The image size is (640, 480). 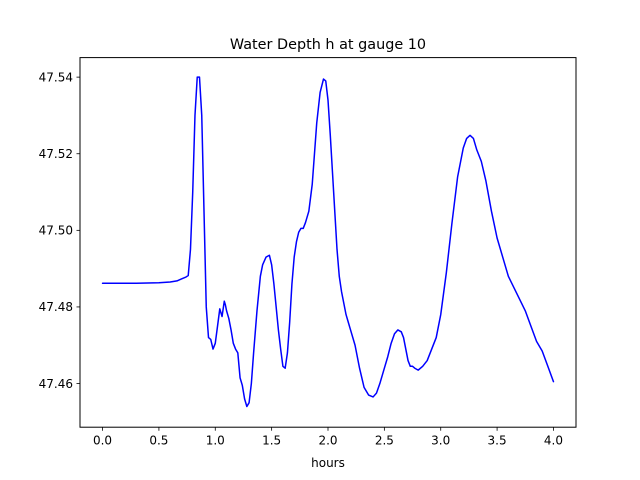 What do you see at coordinates (328, 463) in the screenshot?
I see `x-axis-label: hours` at bounding box center [328, 463].